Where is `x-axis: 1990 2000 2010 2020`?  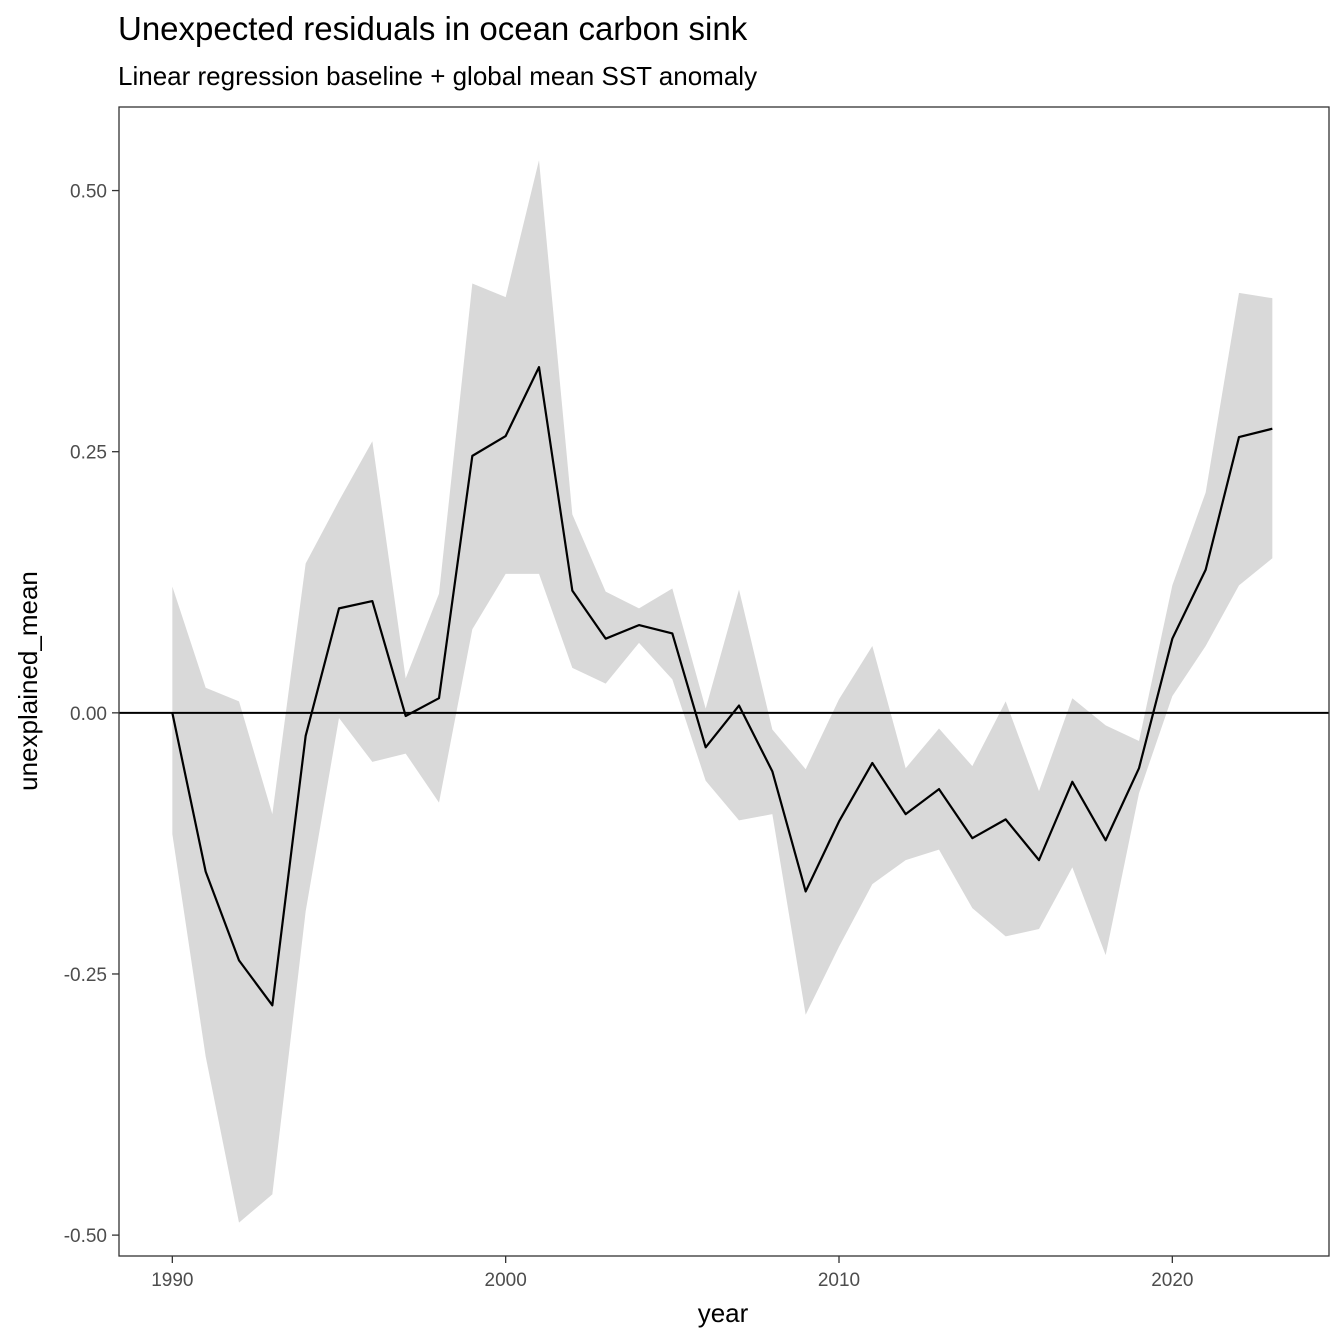 x-axis: 1990 2000 2010 2020 is located at coordinates (672, 1273).